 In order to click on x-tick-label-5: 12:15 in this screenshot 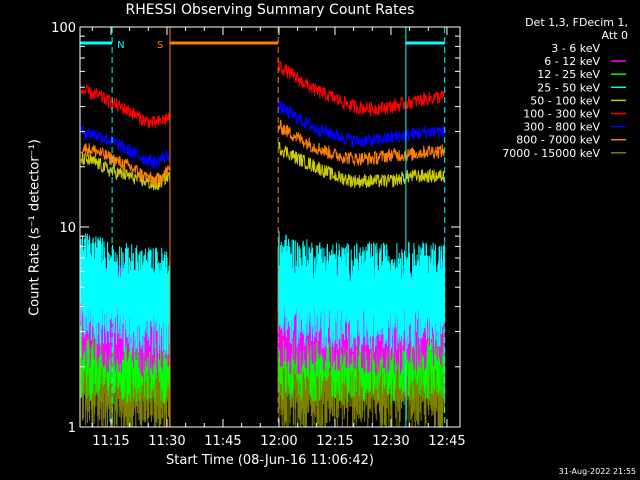, I will do `click(334, 441)`.